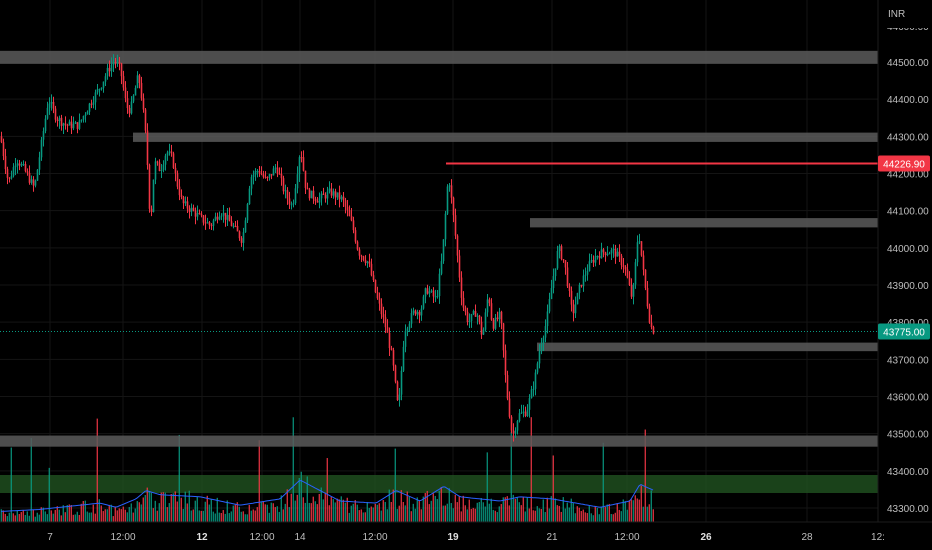 This screenshot has height=550, width=932. What do you see at coordinates (50, 537) in the screenshot?
I see `time-tick-label: 7` at bounding box center [50, 537].